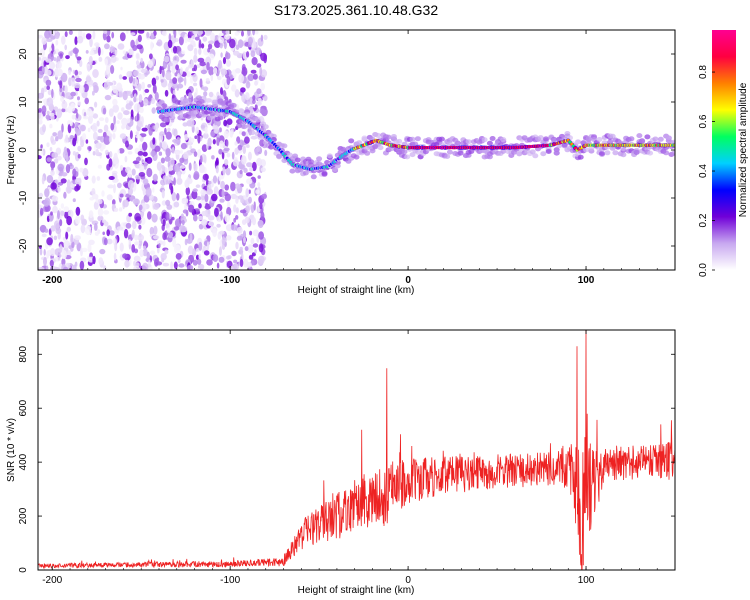 This screenshot has width=750, height=600. What do you see at coordinates (356, 590) in the screenshot?
I see `snr-x-axis-label: Height of straight line (km)` at bounding box center [356, 590].